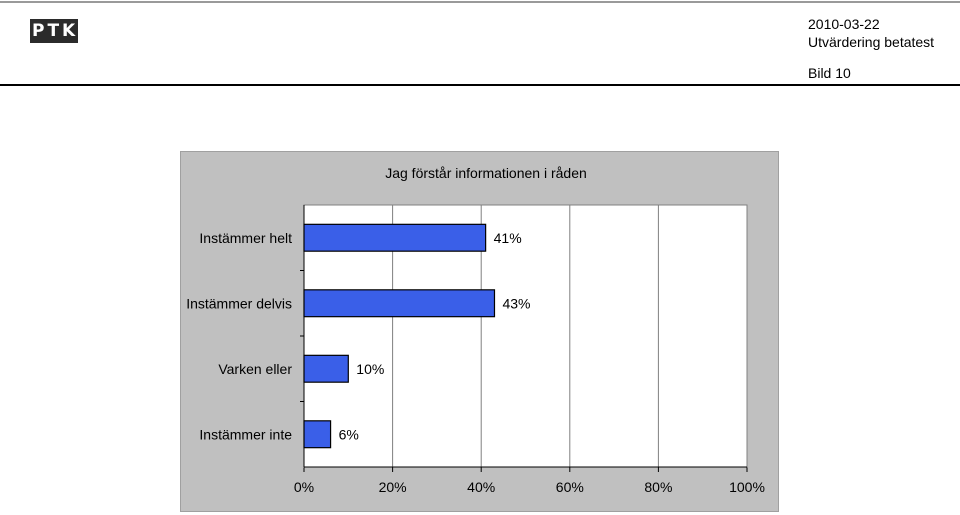 Image resolution: width=960 pixels, height=515 pixels. Describe the element at coordinates (370, 369) in the screenshot. I see `data-label: 10%` at that location.